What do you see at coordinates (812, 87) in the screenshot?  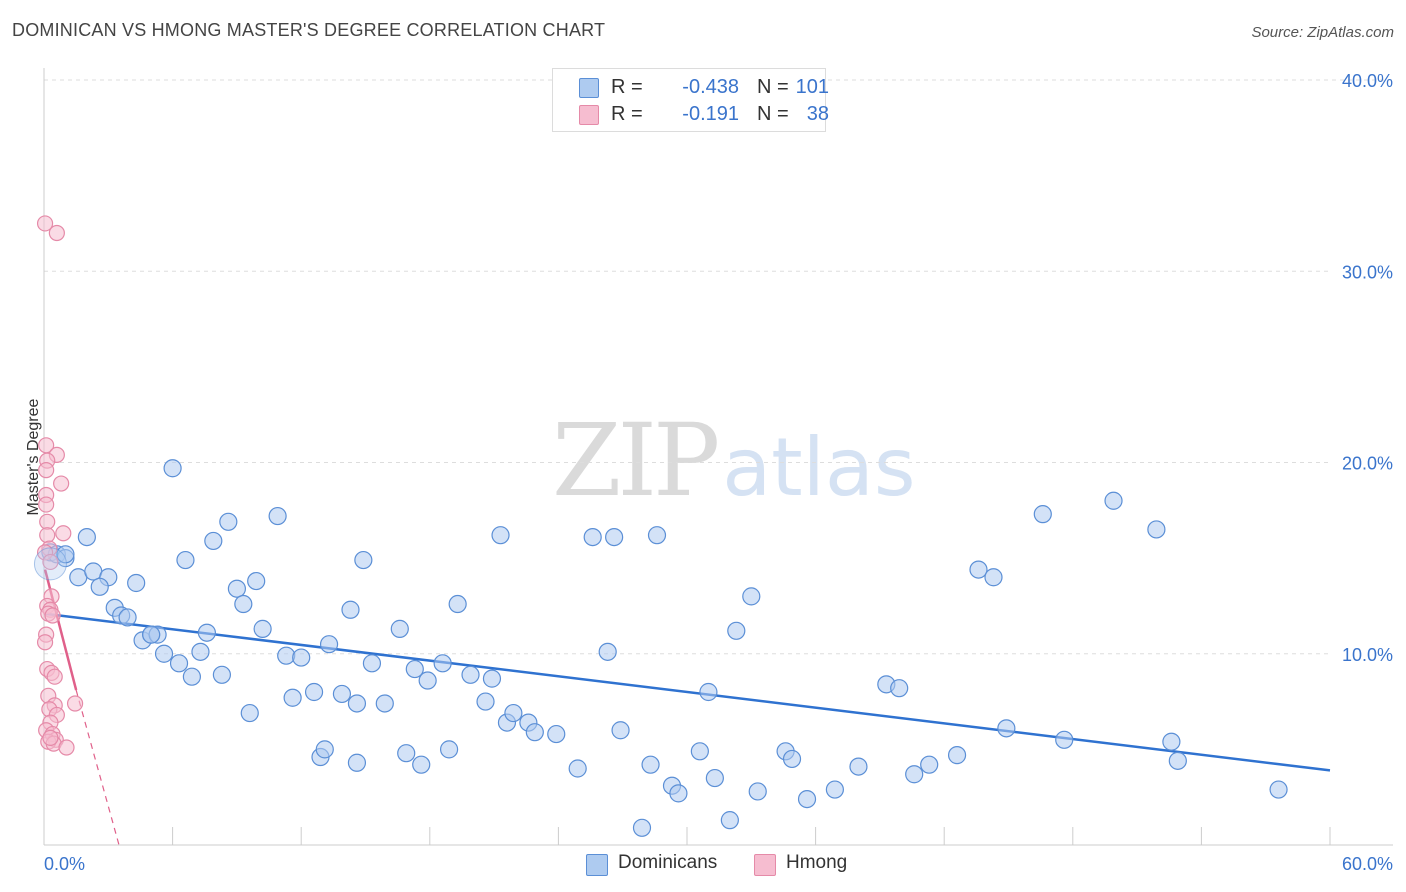 I see `n-value: 101` at bounding box center [812, 87].